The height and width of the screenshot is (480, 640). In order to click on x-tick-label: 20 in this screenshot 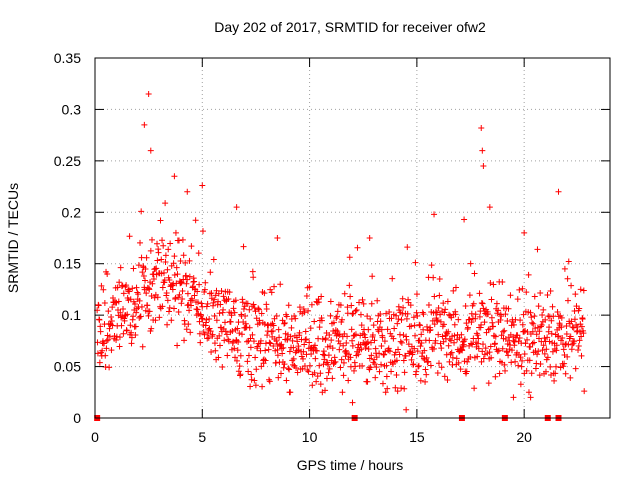, I will do `click(524, 437)`.